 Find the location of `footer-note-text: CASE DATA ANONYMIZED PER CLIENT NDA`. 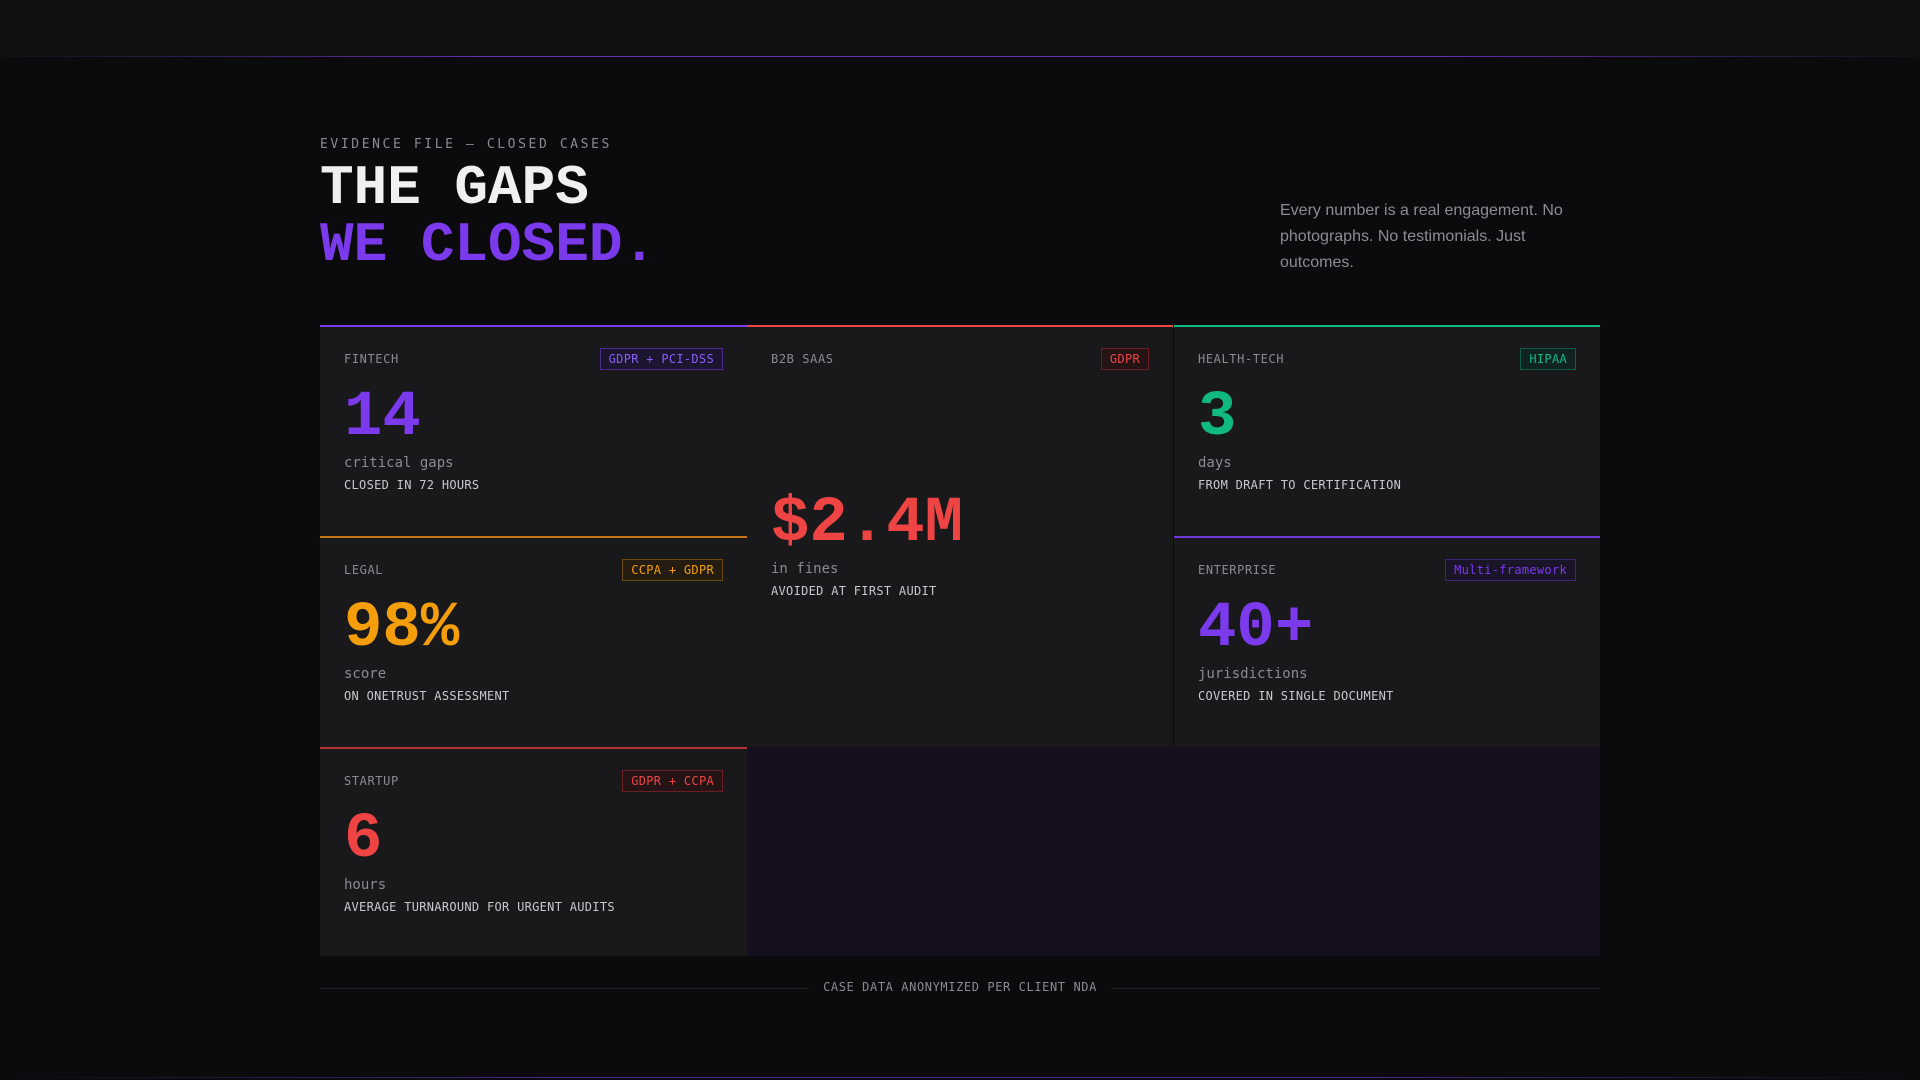

footer-note-text: CASE DATA ANONYMIZED PER CLIENT NDA is located at coordinates (960, 987).